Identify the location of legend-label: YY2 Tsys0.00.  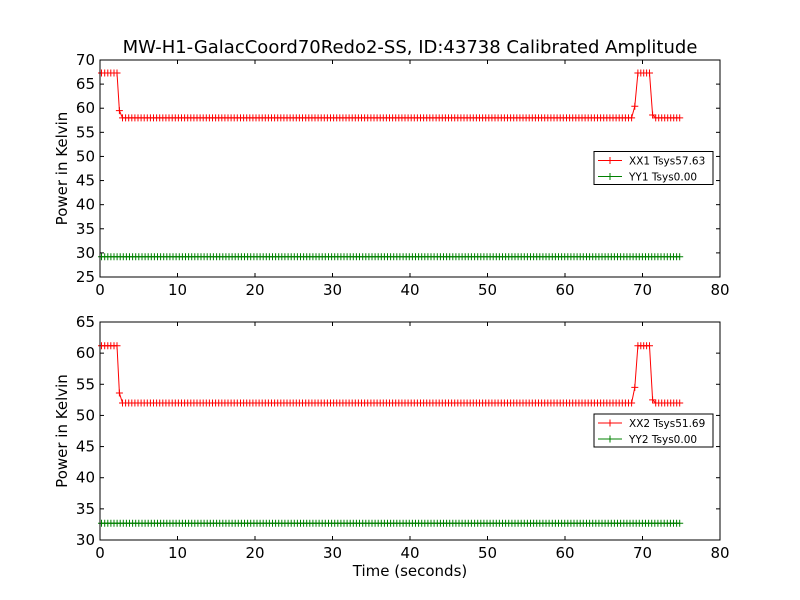
(662, 440).